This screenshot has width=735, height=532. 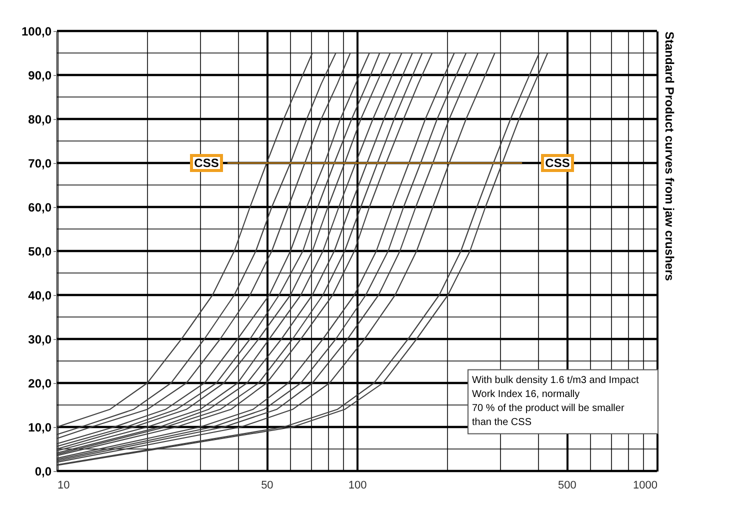 I want to click on y-tick-label: 20,0, so click(x=40, y=383).